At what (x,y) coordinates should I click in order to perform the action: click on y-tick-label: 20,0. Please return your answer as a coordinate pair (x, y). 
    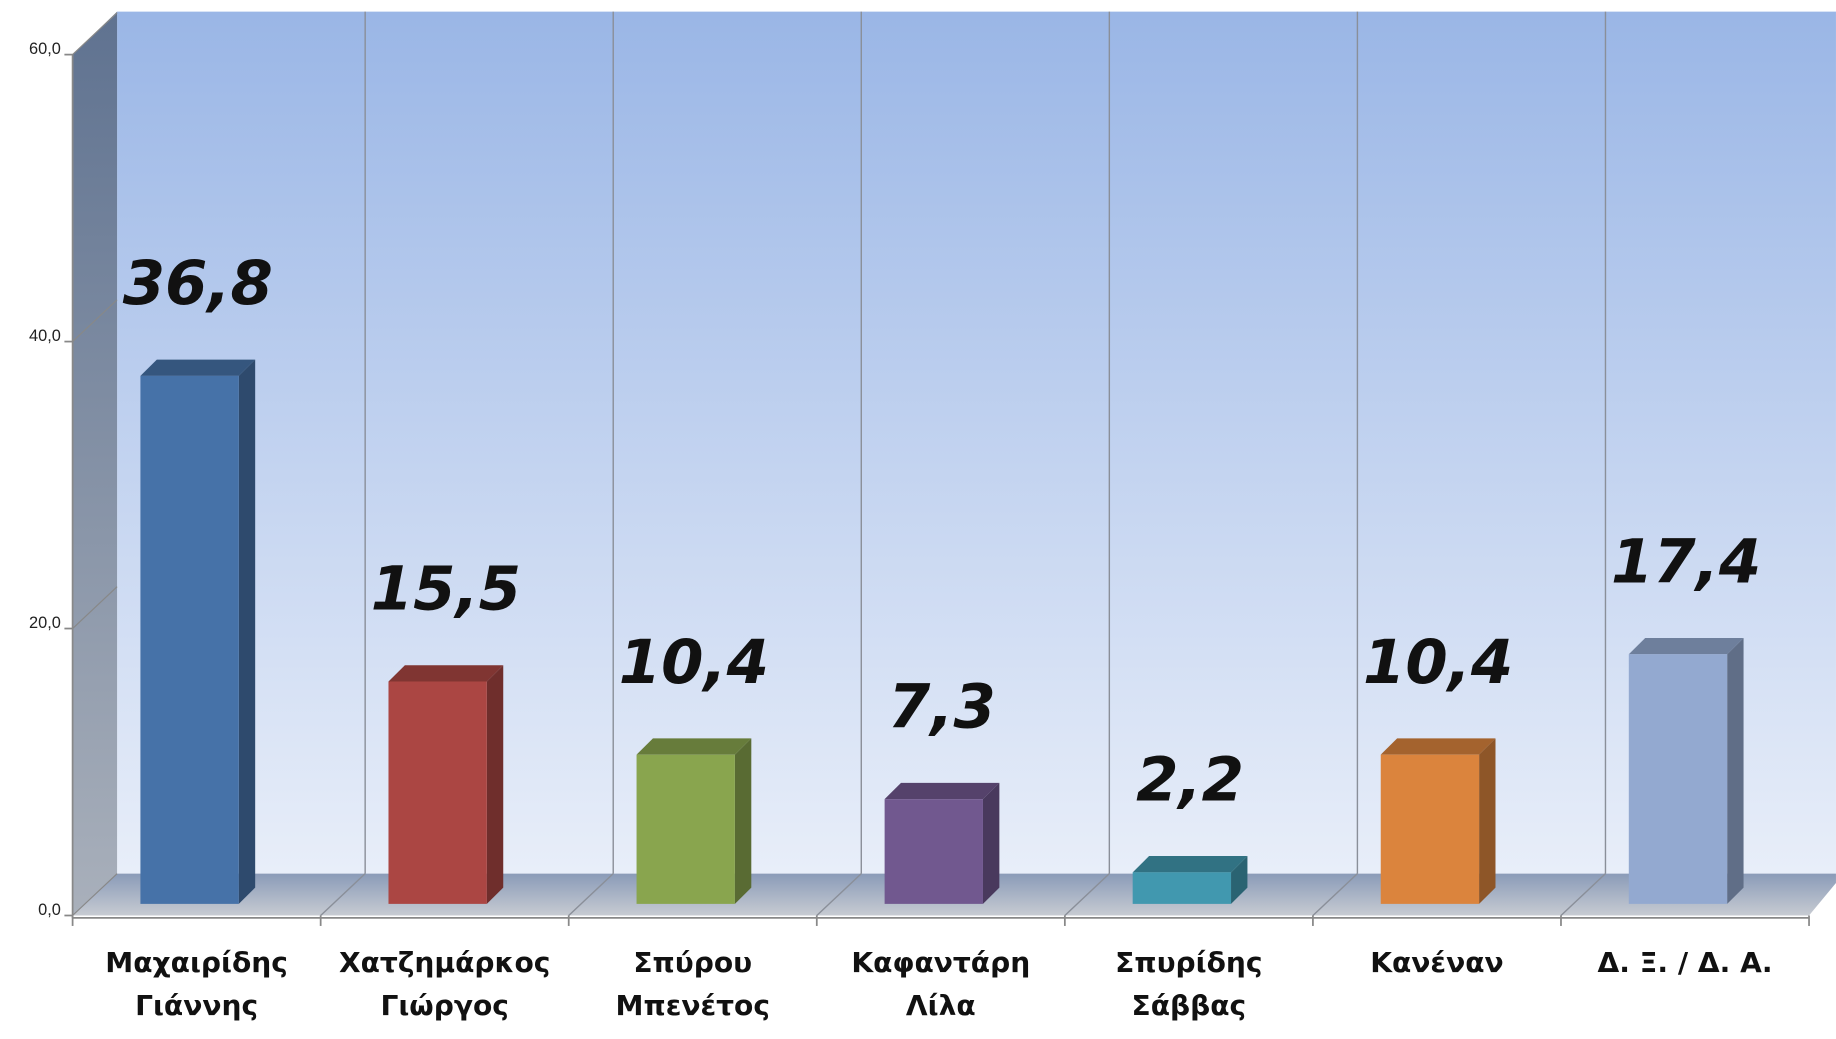
    Looking at the image, I should click on (45, 623).